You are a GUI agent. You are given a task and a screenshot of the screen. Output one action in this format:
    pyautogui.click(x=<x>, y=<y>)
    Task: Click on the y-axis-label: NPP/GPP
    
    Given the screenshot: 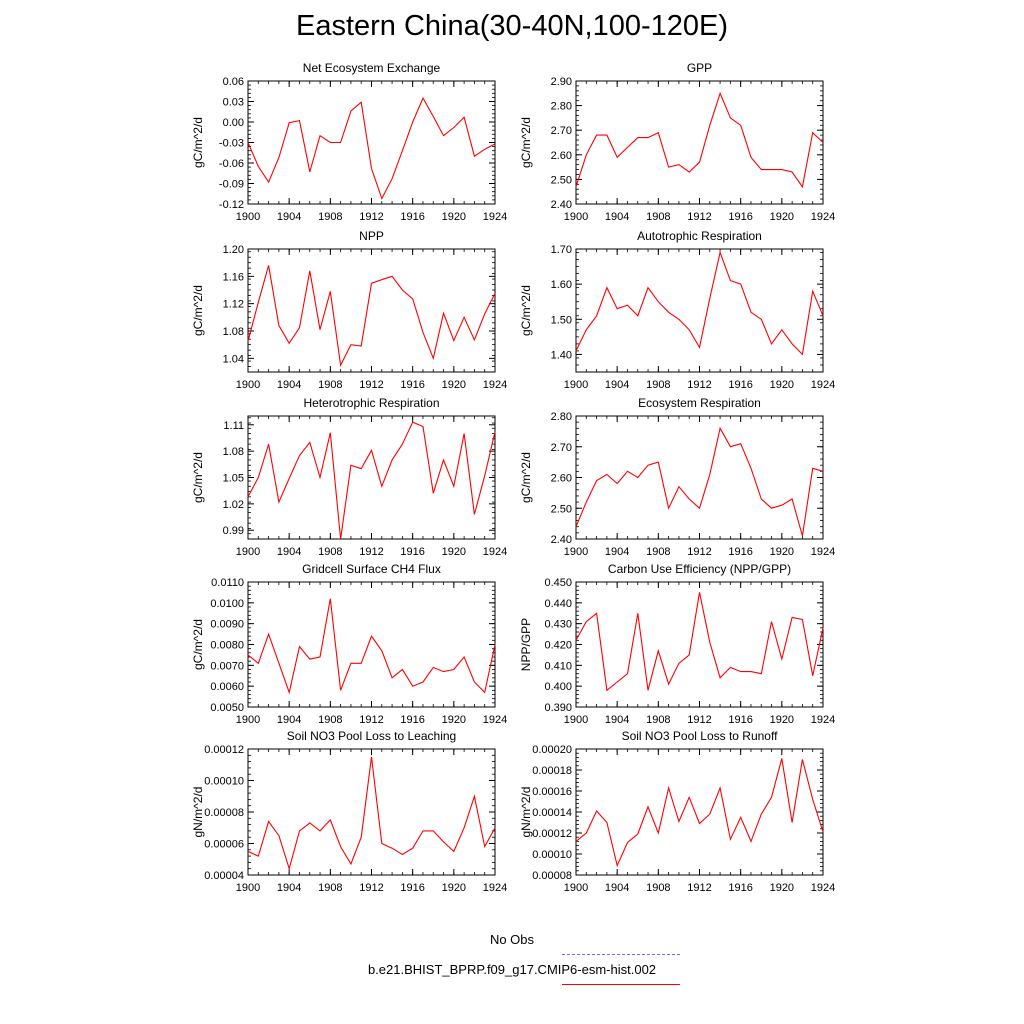 What is the action you would take?
    pyautogui.click(x=526, y=644)
    